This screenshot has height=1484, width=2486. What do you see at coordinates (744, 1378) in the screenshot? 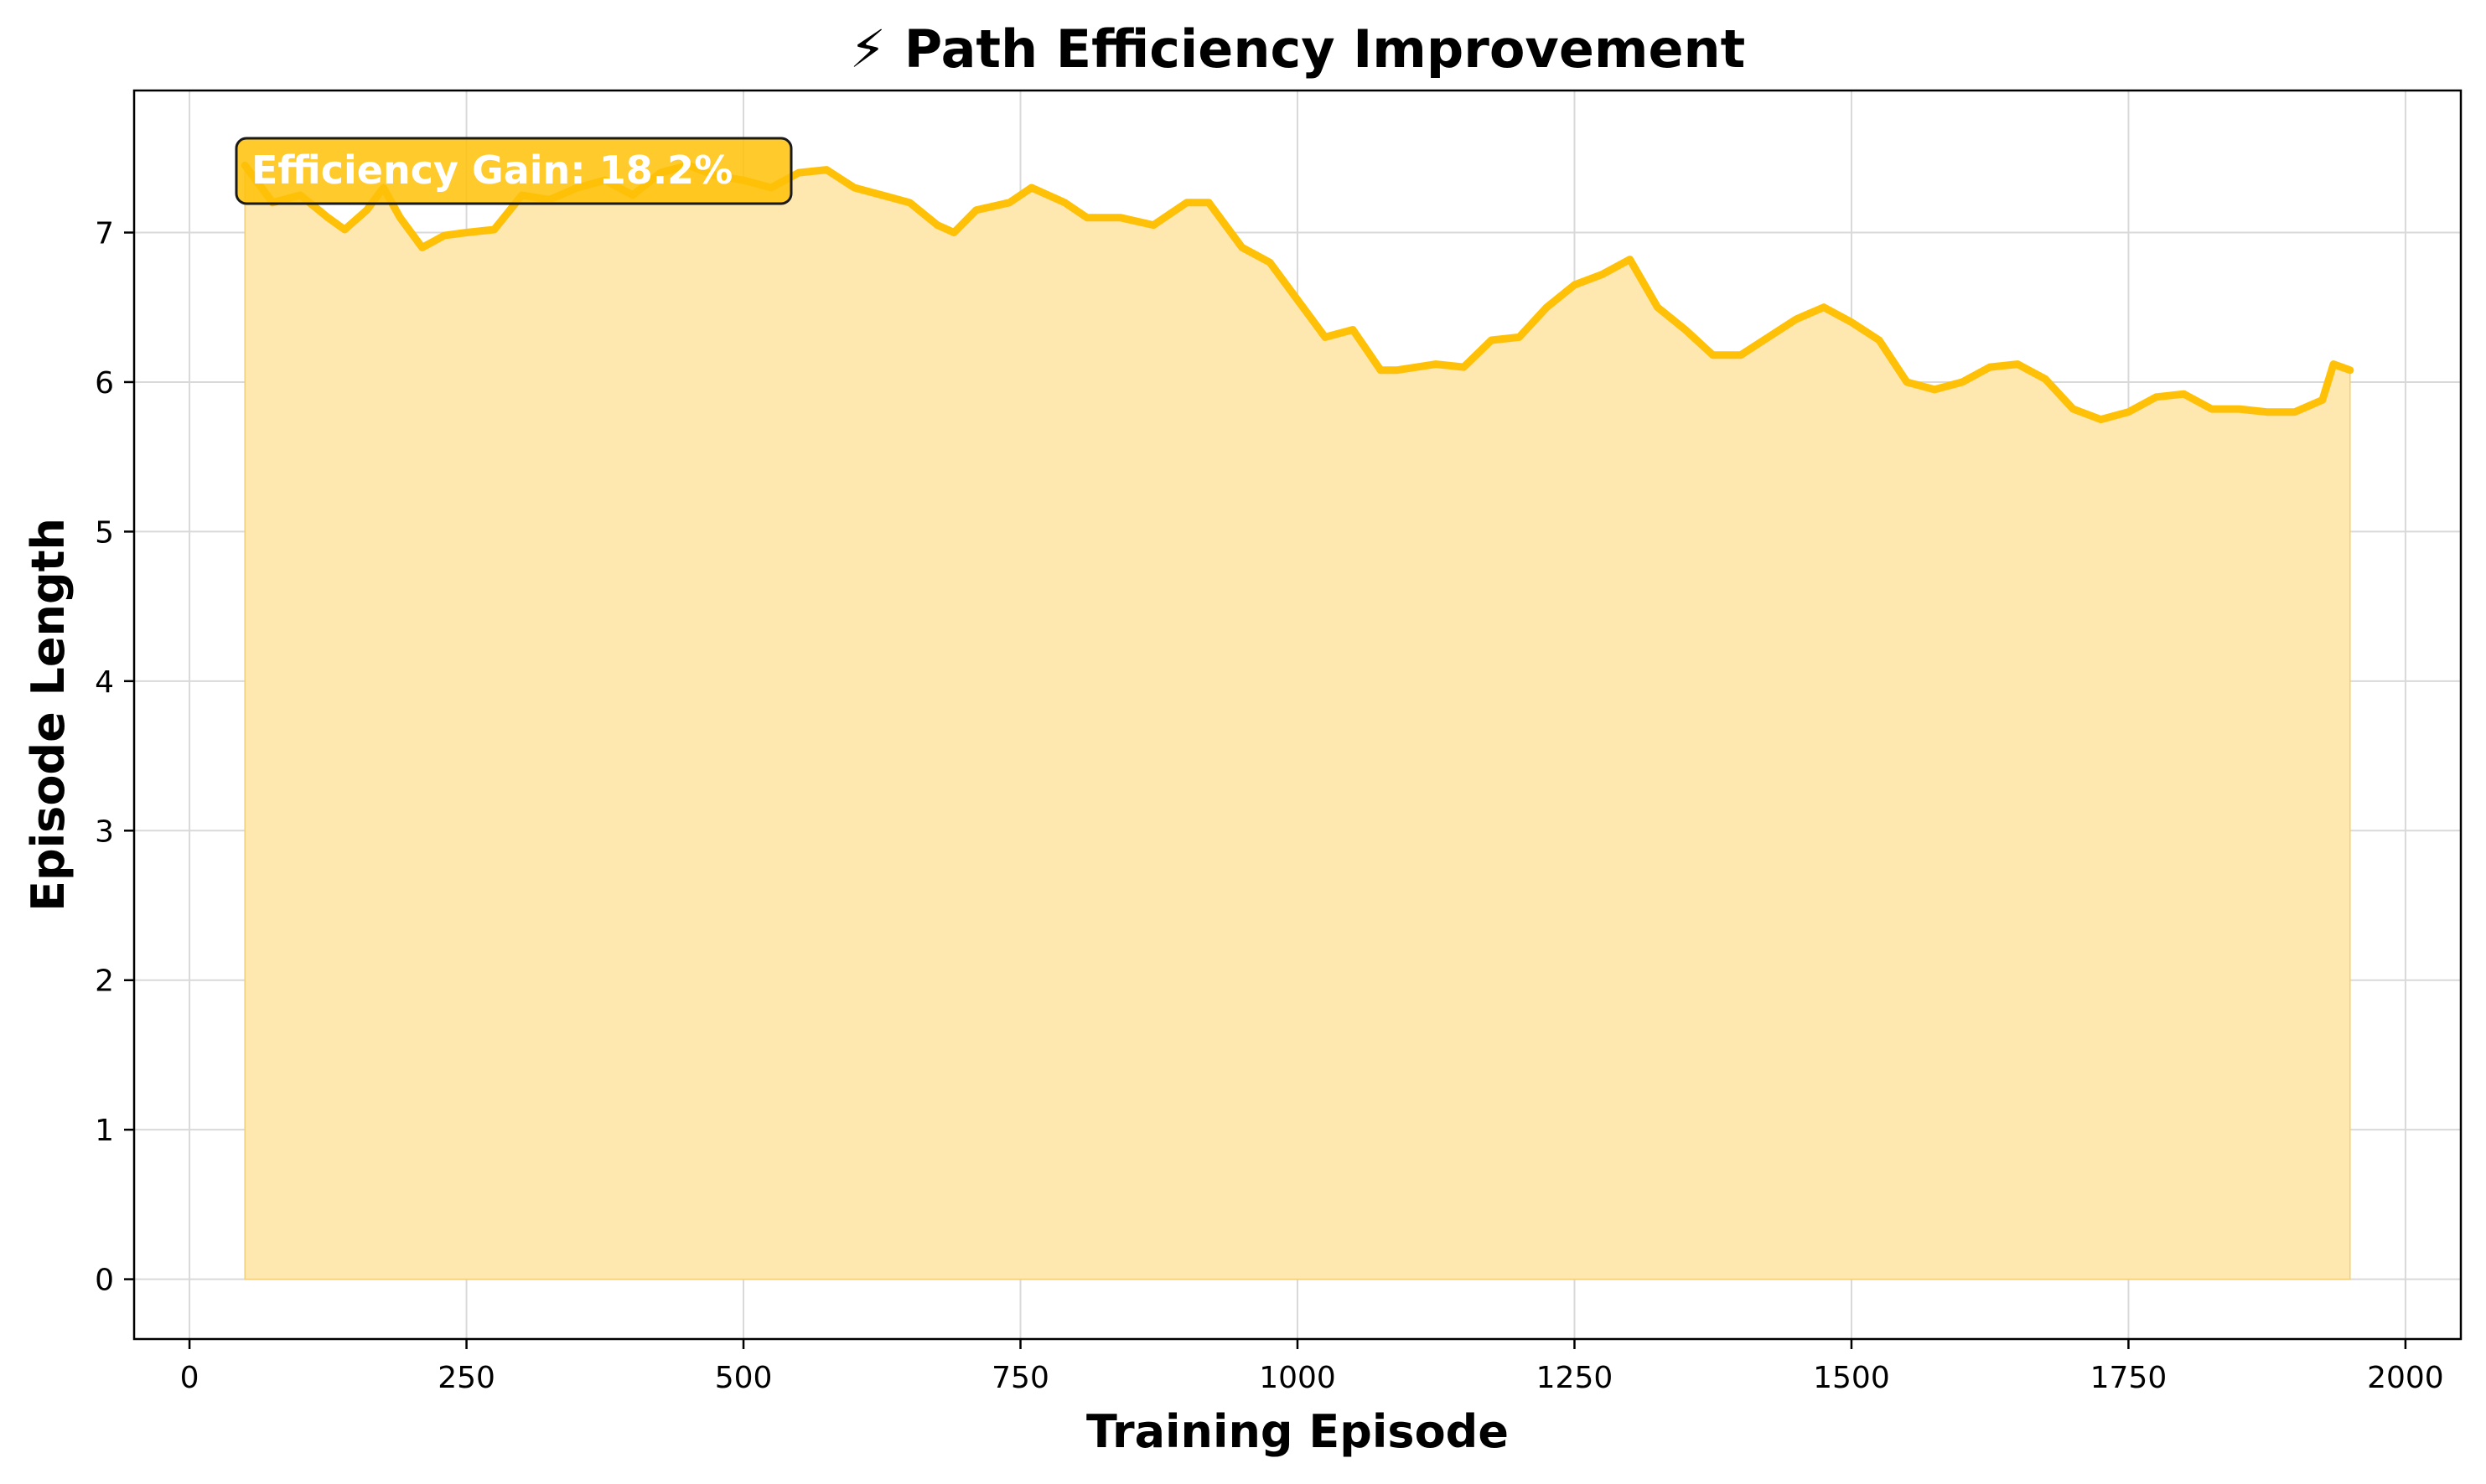
I see `x-tick-label: 500` at bounding box center [744, 1378].